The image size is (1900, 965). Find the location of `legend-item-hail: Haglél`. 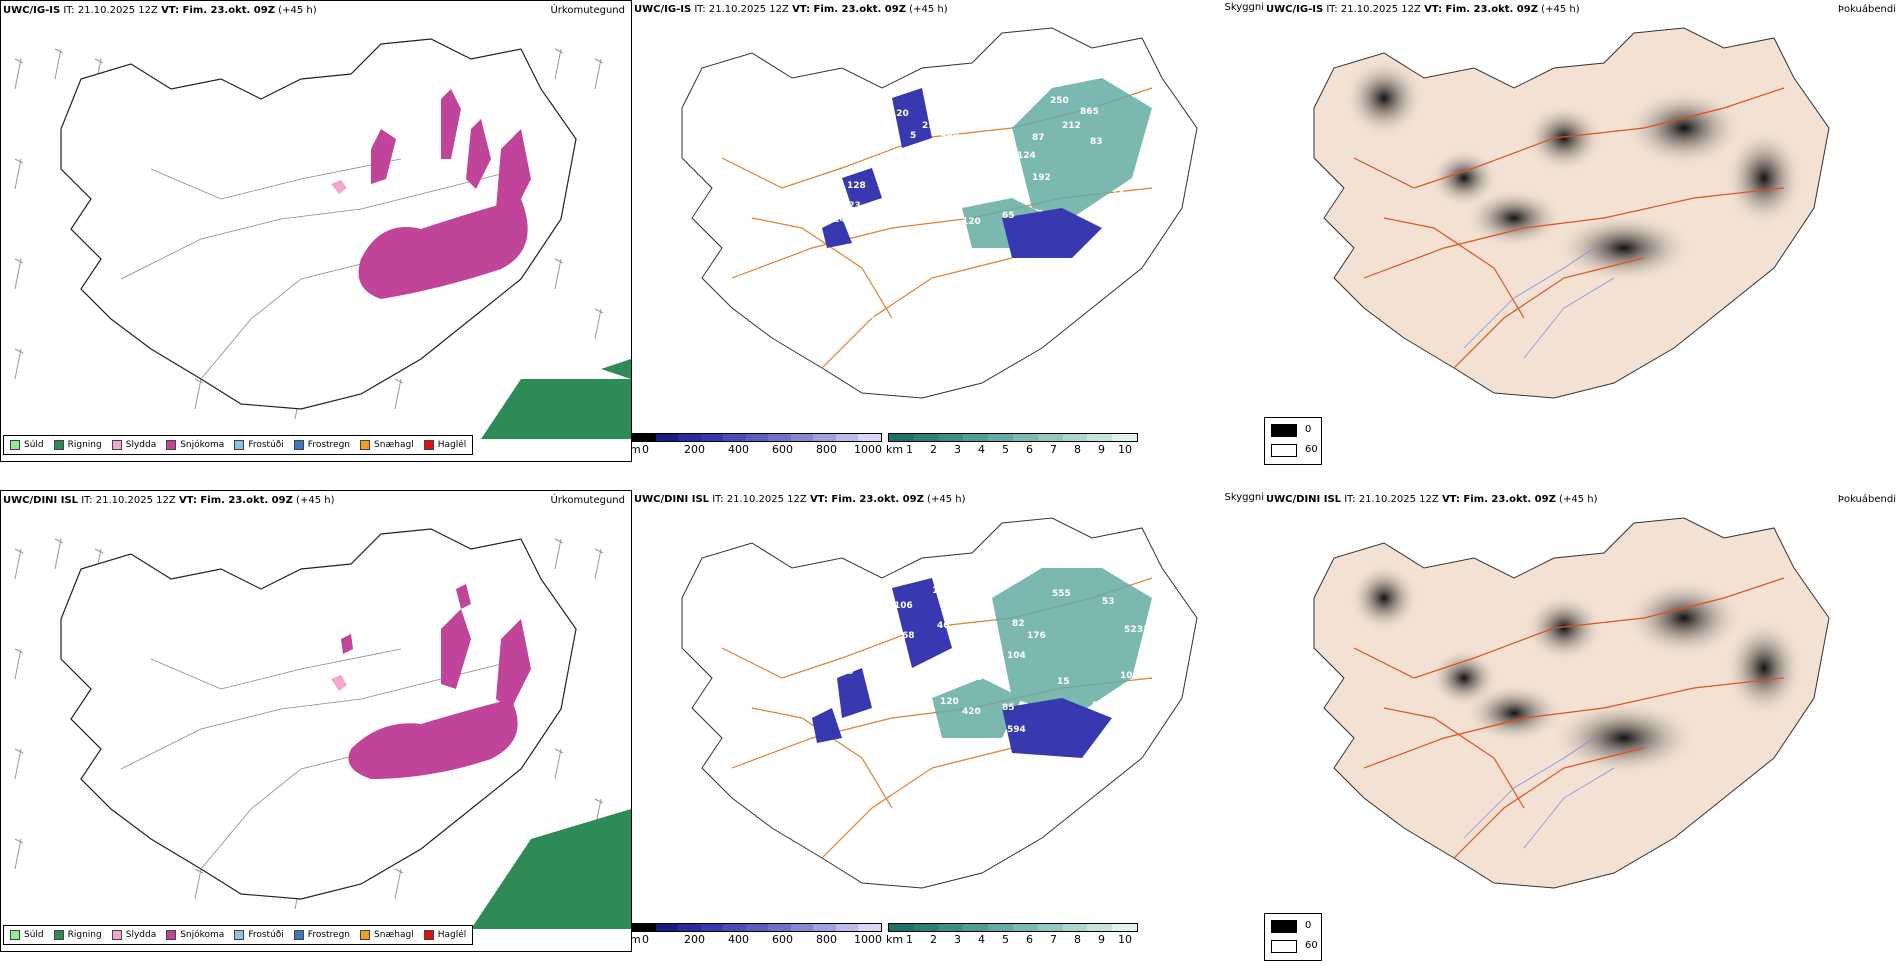

legend-item-hail: Haglél is located at coordinates (444, 935).